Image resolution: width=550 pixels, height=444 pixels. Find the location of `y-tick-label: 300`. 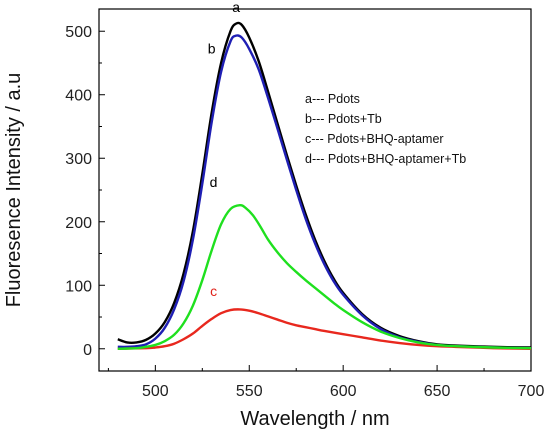

y-tick-label: 300 is located at coordinates (78, 159).